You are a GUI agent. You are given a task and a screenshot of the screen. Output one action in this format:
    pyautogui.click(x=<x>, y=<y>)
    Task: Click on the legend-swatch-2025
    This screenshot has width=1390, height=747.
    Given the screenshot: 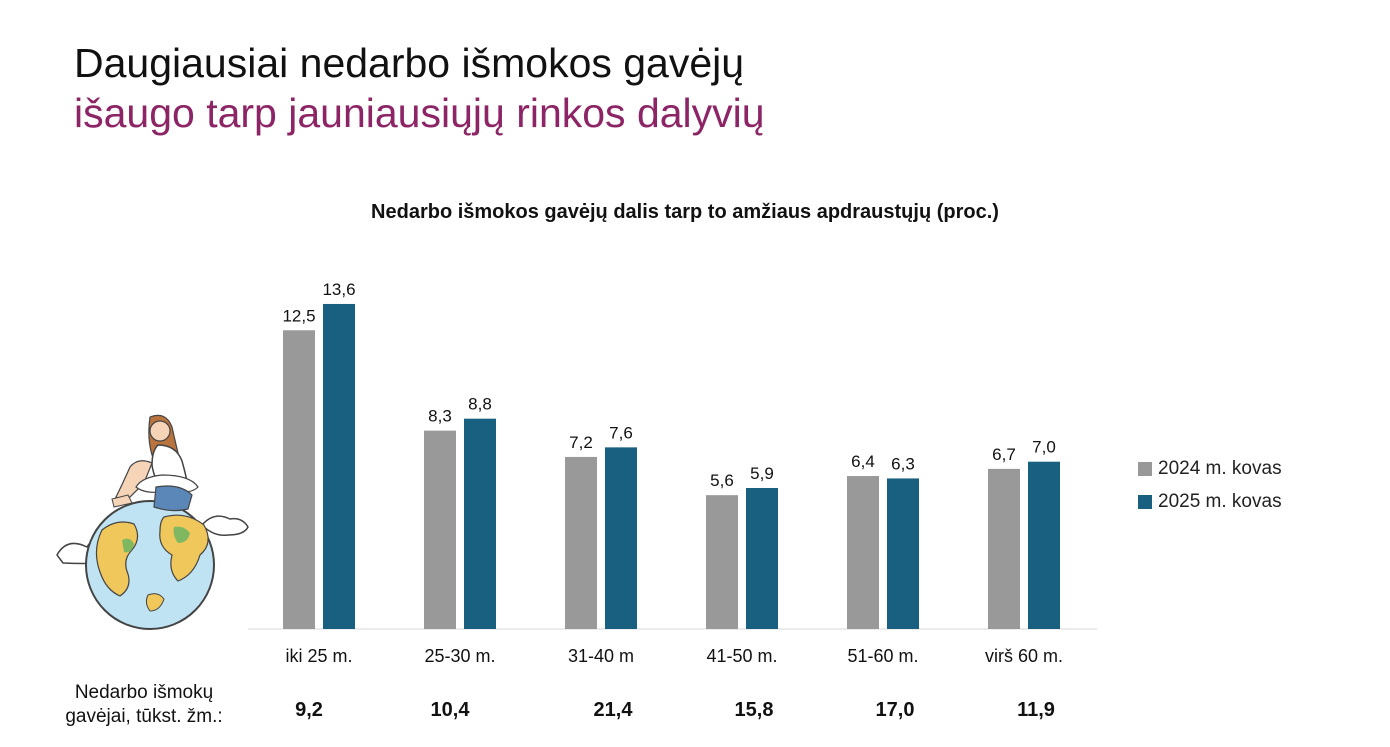 What is the action you would take?
    pyautogui.click(x=1145, y=501)
    